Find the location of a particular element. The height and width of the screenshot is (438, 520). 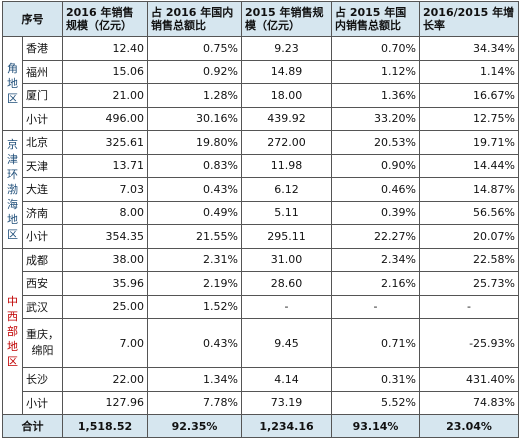

region-label: 京津环渤海地区 is located at coordinates (12, 189).